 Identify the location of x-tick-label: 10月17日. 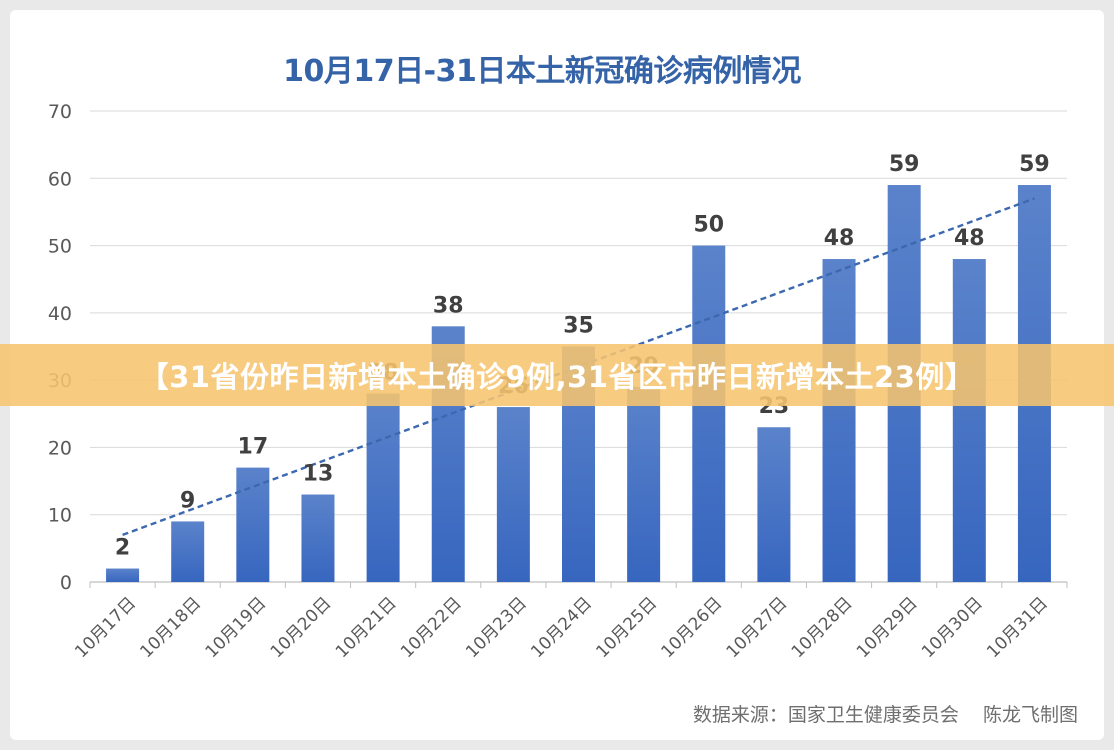
(105, 627).